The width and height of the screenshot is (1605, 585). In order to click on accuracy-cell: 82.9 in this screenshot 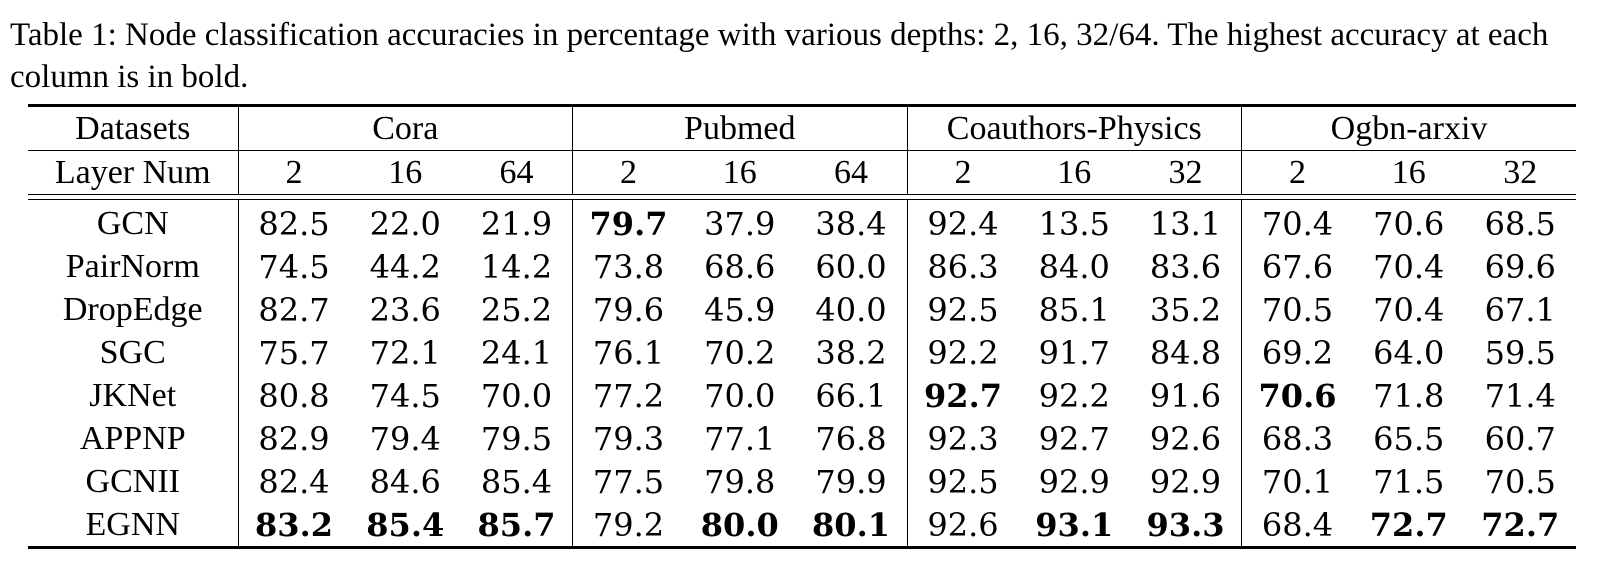, I will do `click(294, 438)`.